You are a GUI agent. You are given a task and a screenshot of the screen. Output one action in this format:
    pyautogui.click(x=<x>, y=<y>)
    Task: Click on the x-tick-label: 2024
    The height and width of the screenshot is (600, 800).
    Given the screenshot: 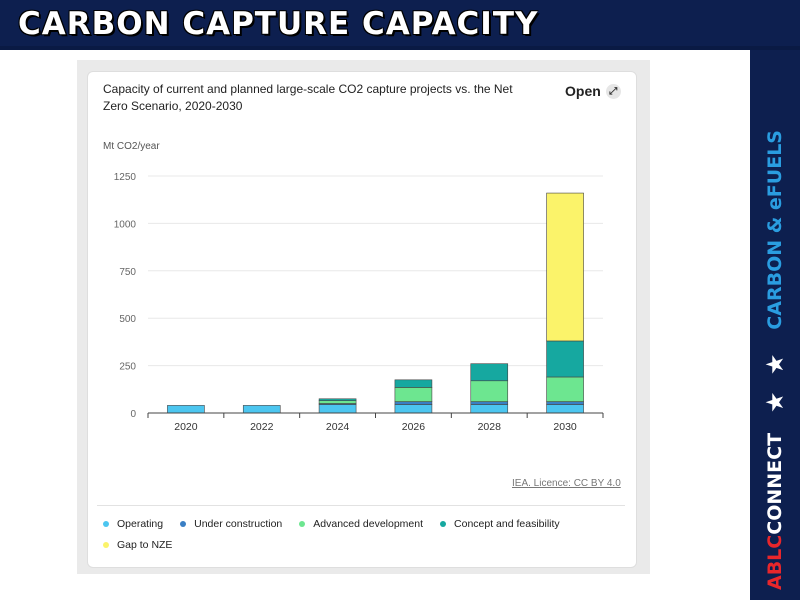 What is the action you would take?
    pyautogui.click(x=338, y=427)
    